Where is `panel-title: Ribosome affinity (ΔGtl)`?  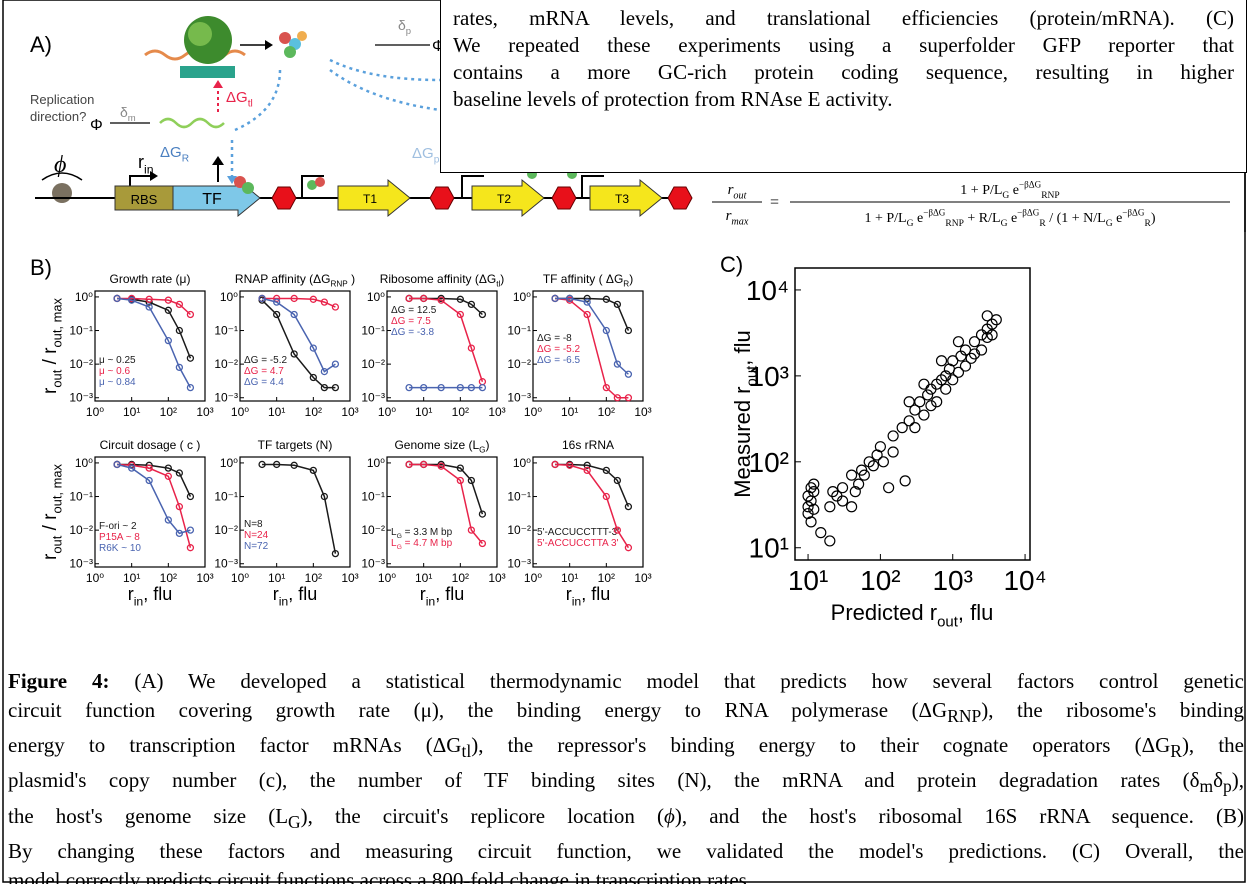 panel-title: Ribosome affinity (ΔGtl) is located at coordinates (442, 280).